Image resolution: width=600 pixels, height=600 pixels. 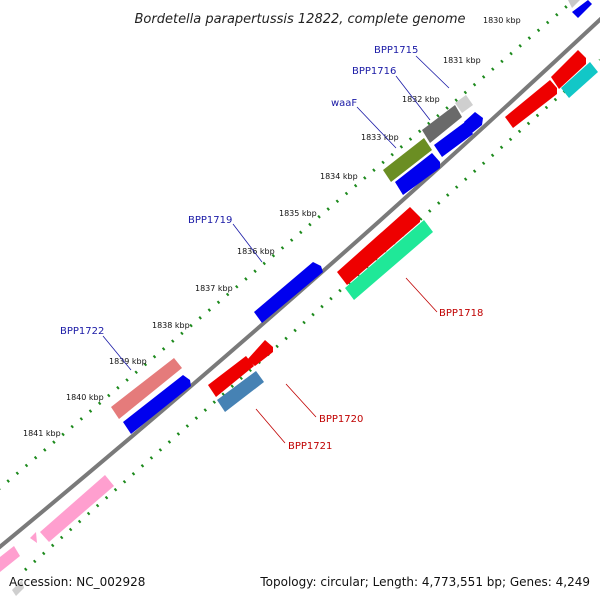 I want to click on gene-BPP1720, so click(x=231, y=376).